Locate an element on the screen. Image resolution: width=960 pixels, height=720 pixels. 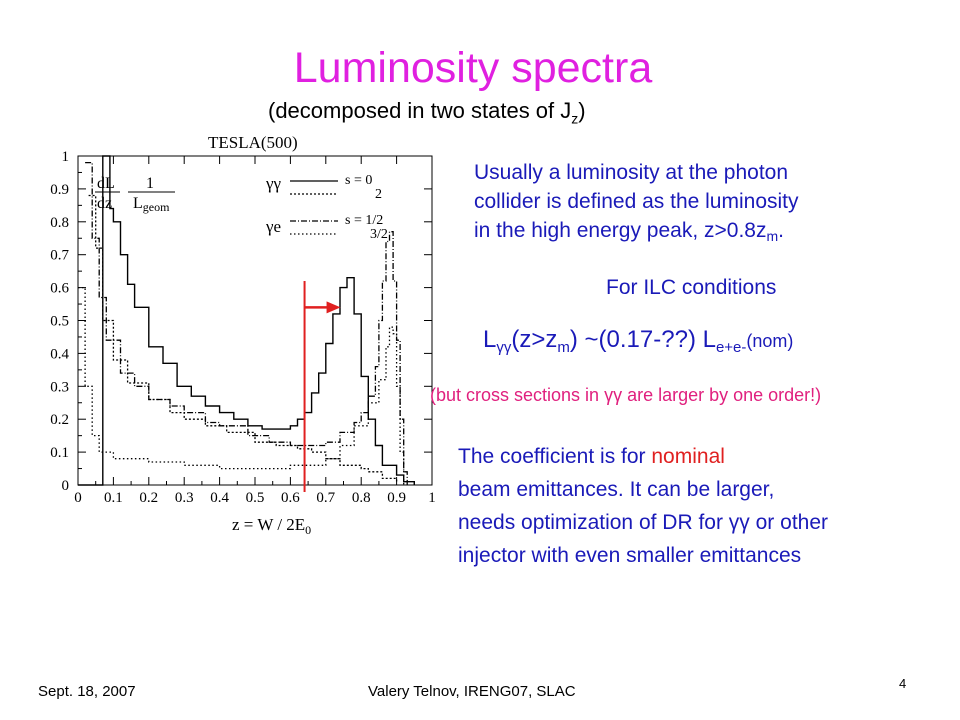
x-axis-label: z = W / 2E0 is located at coordinates (271, 526).